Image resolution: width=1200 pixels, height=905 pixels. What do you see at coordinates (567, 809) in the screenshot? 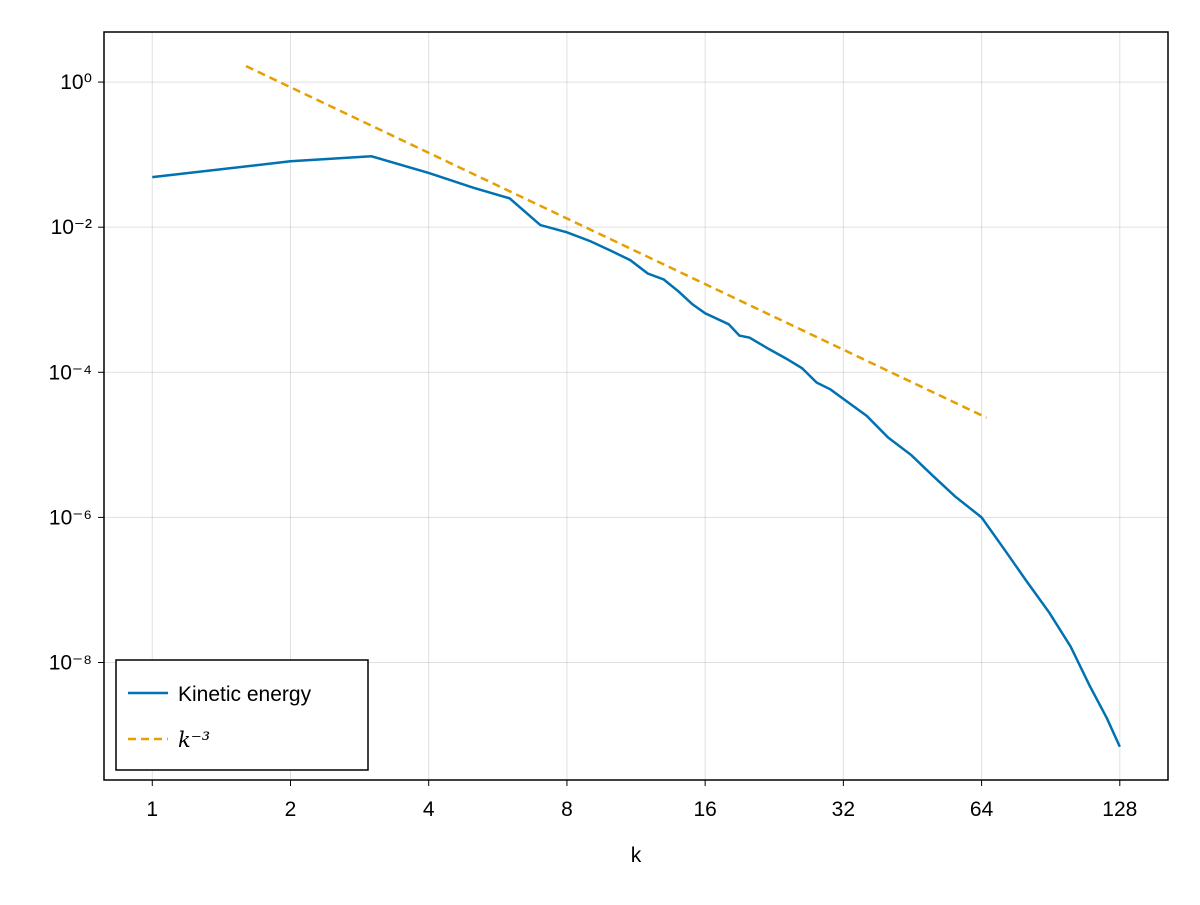
I see `x-tick-label: 8` at bounding box center [567, 809].